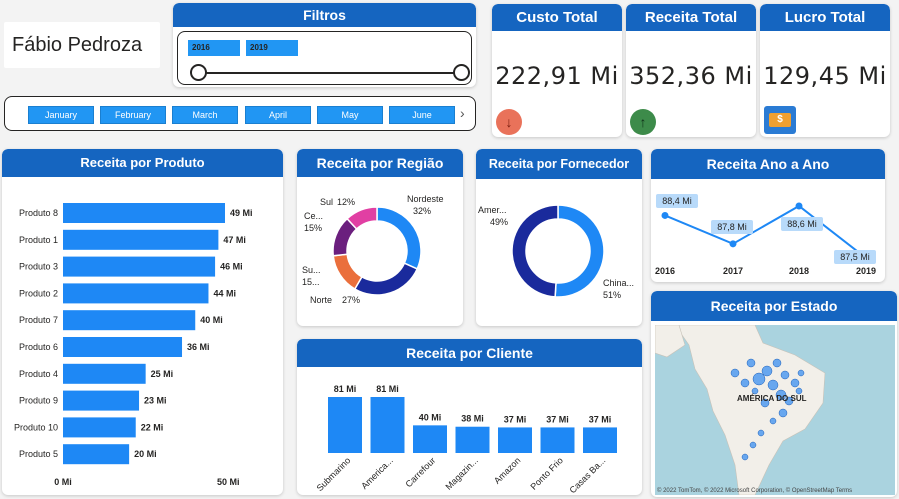 This screenshot has height=499, width=899. I want to click on series-line, so click(765, 231).